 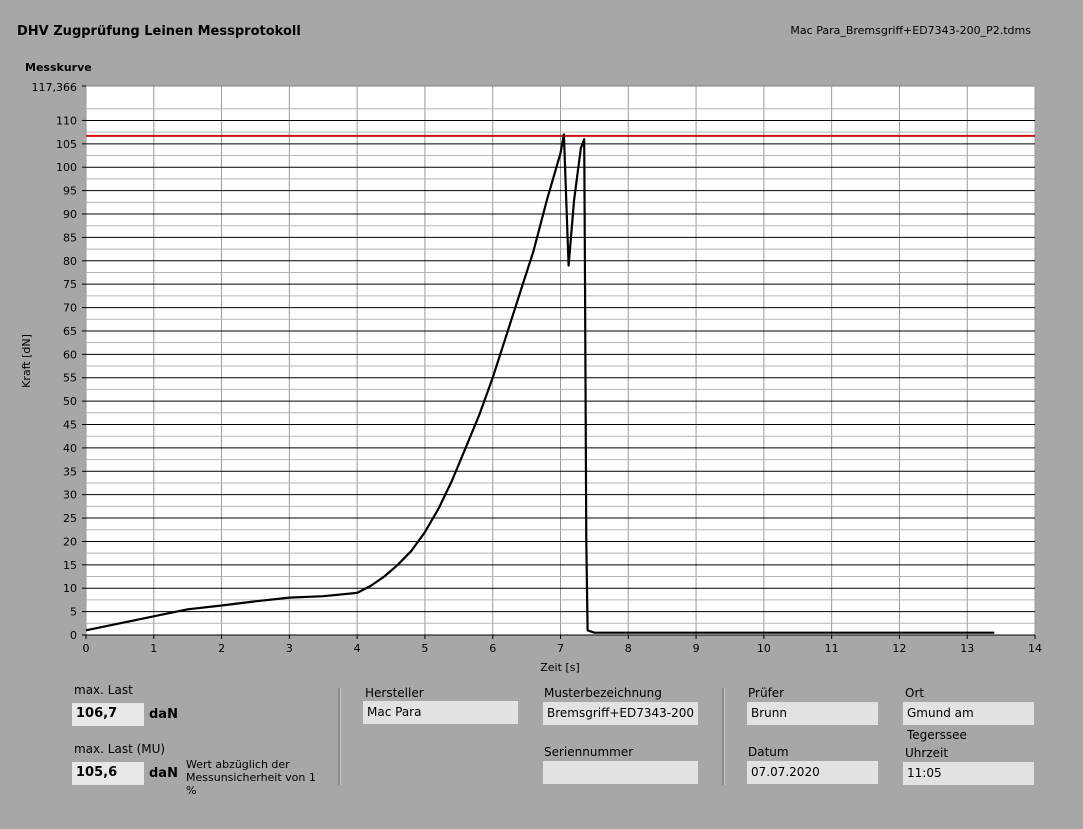 What do you see at coordinates (153, 648) in the screenshot?
I see `x-tick-label: 1` at bounding box center [153, 648].